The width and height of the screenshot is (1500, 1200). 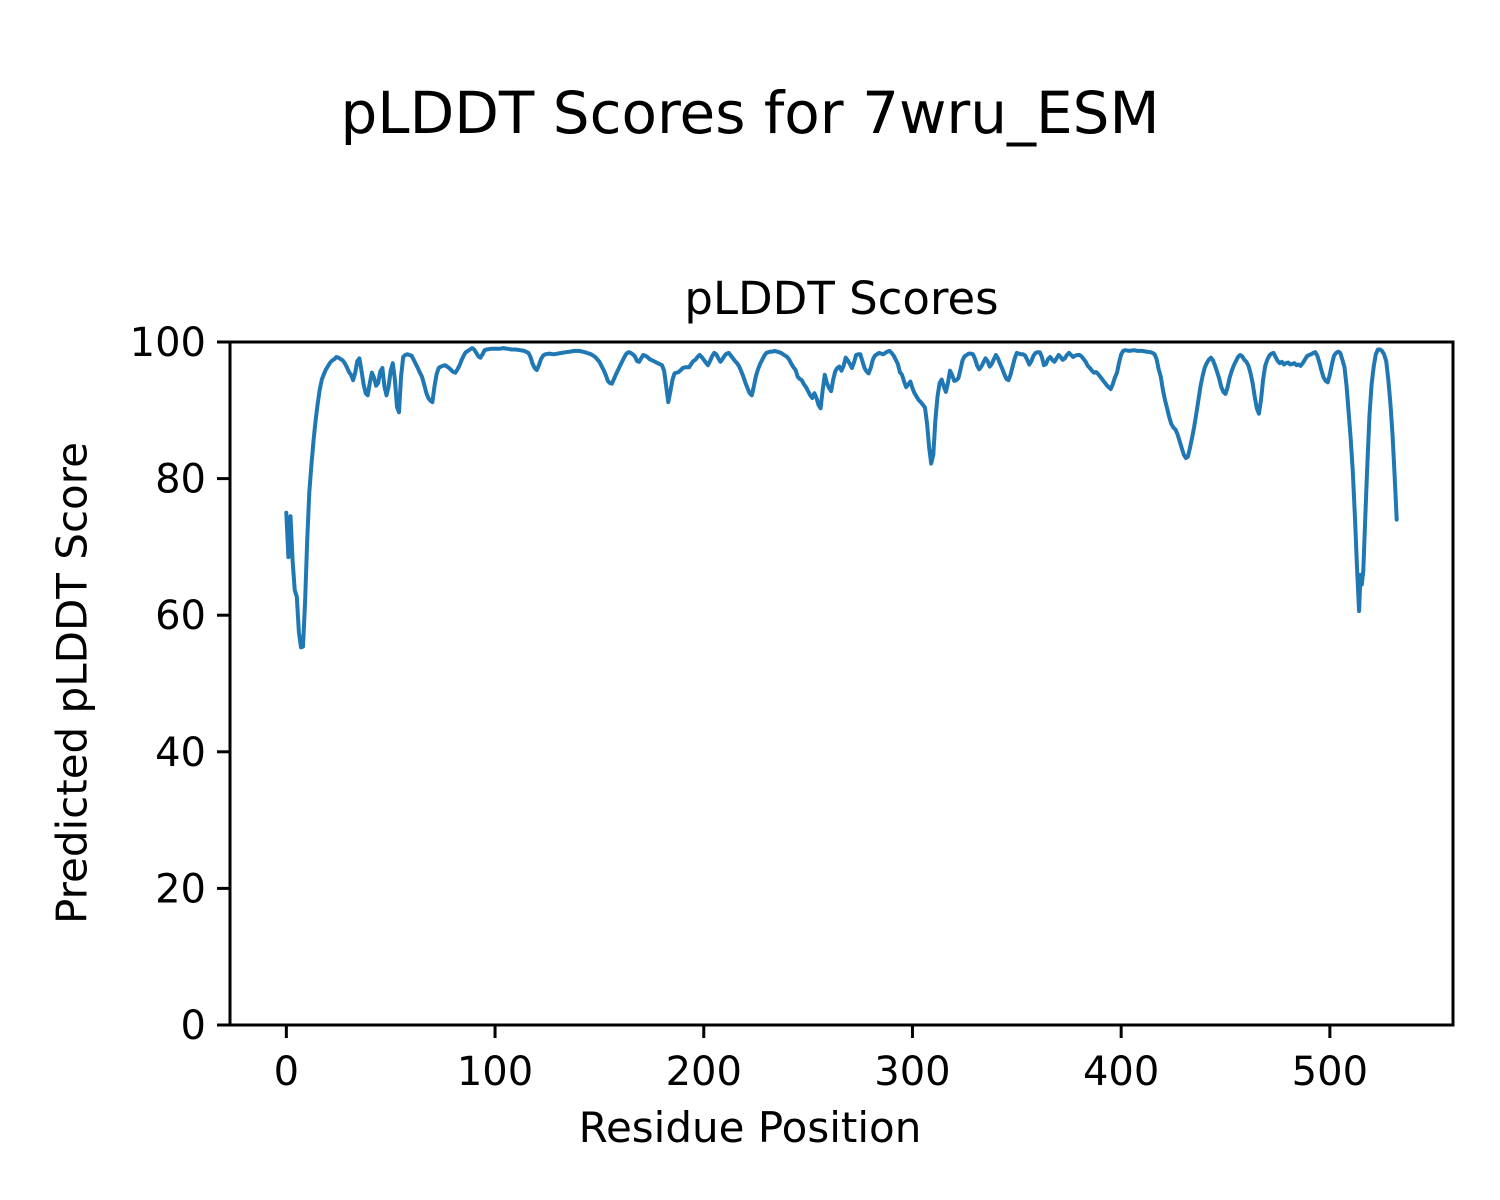 What do you see at coordinates (841, 298) in the screenshot?
I see `axes-title: pLDDT Scores` at bounding box center [841, 298].